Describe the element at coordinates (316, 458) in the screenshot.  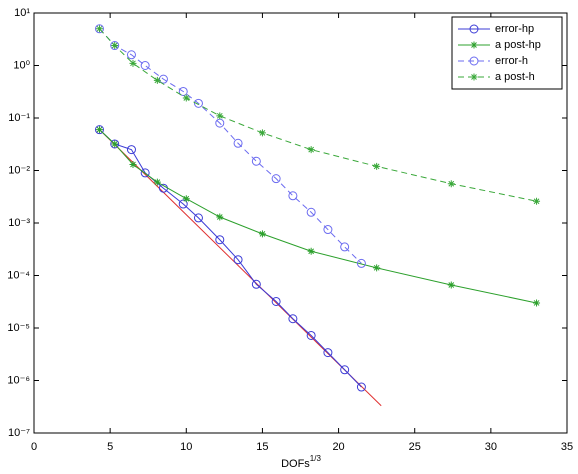
I see `x-axis-label-exponent: 1/3` at that location.